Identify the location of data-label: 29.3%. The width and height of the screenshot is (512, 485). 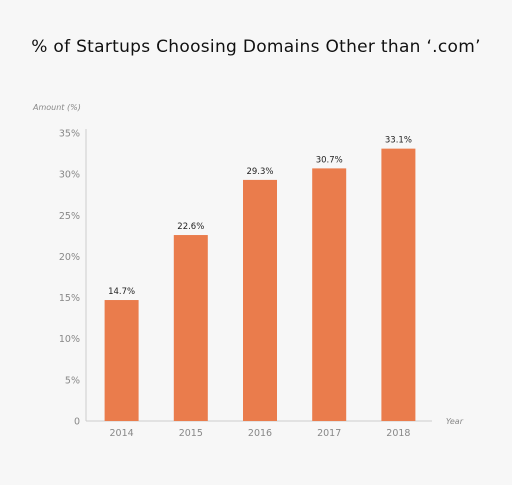
(259, 172).